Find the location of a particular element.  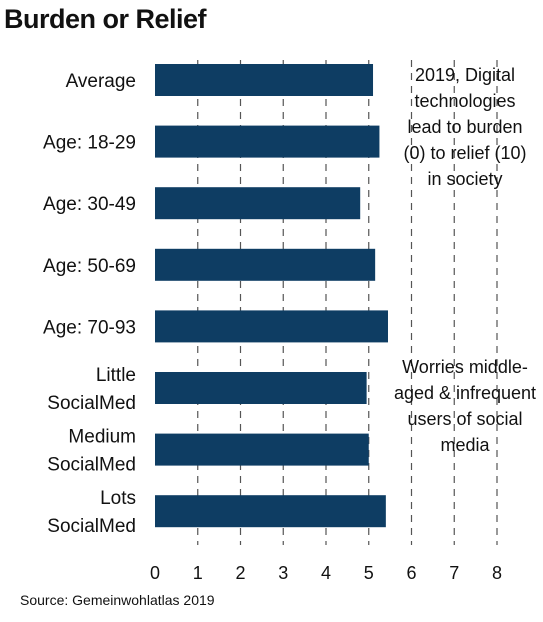

category-label-7: Lots SocialMed is located at coordinates (91, 512).